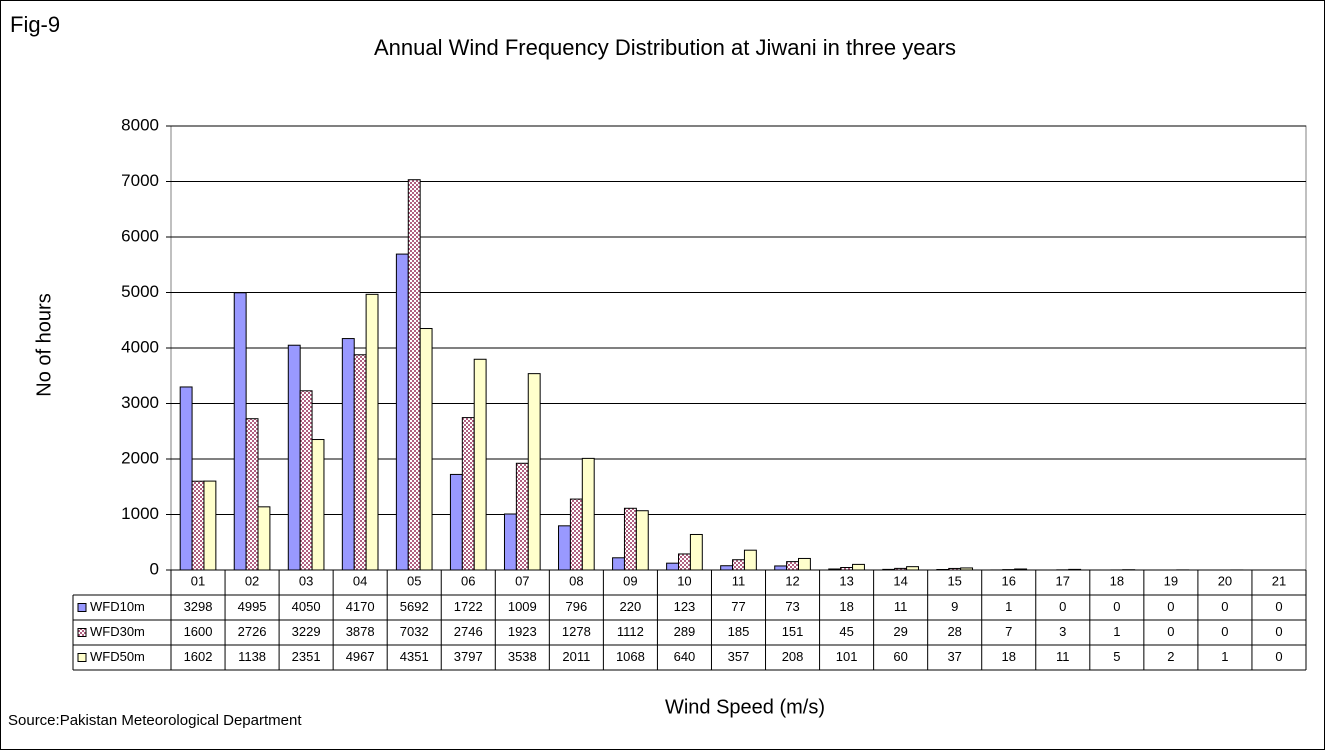  What do you see at coordinates (306, 631) in the screenshot?
I see `table-value: 3229` at bounding box center [306, 631].